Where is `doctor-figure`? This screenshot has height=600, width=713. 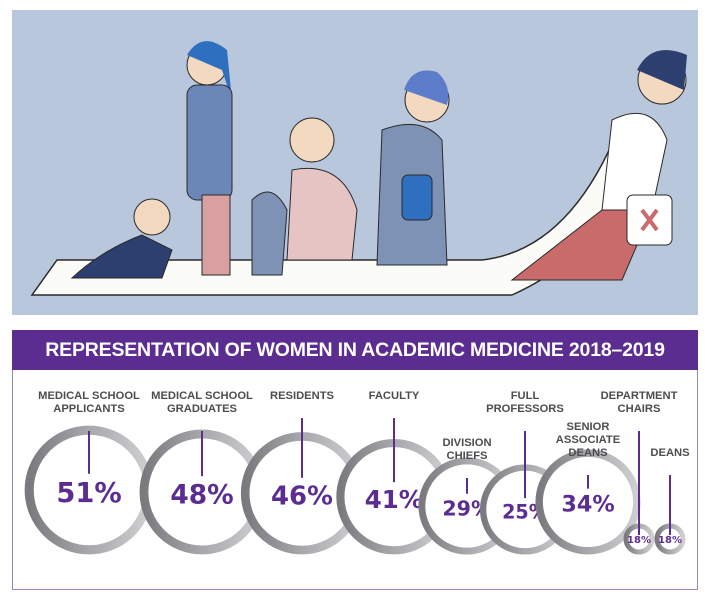 doctor-figure is located at coordinates (598, 165).